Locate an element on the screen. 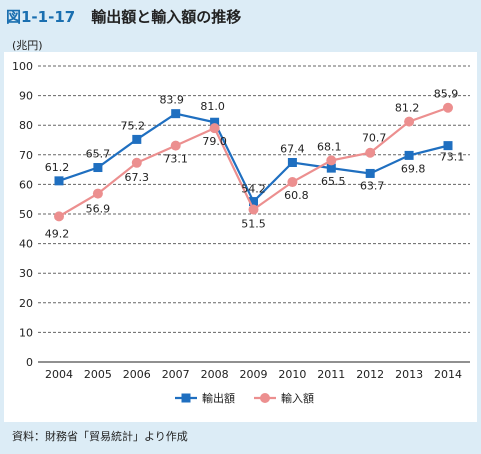 The image size is (481, 454). y-tick-label: 70 is located at coordinates (26, 155).